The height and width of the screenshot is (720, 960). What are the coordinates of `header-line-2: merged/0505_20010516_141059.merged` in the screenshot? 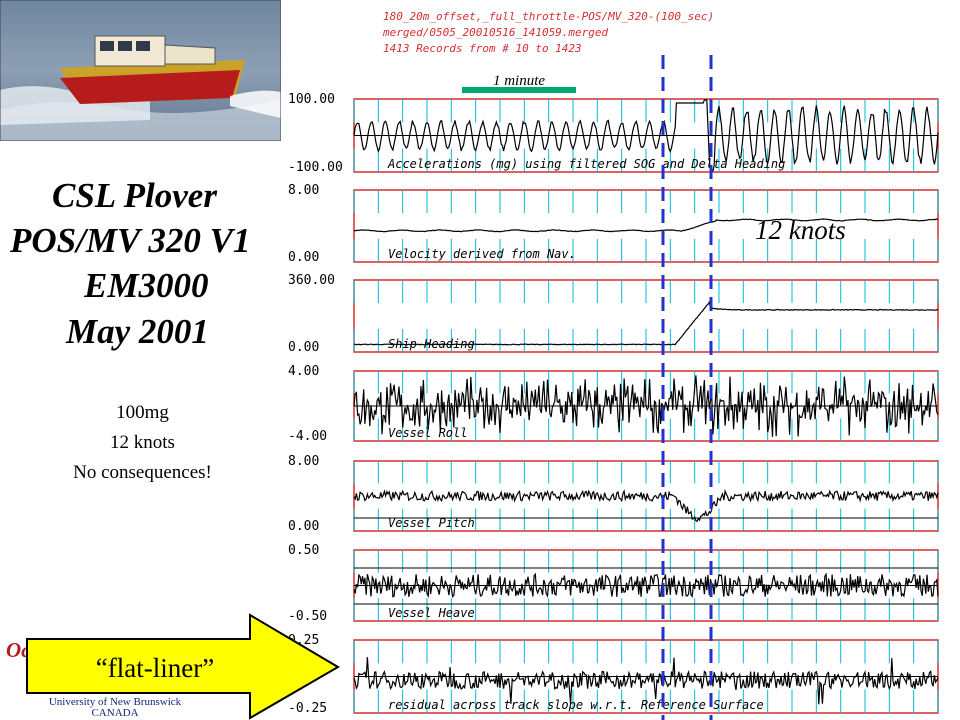 It's located at (495, 32).